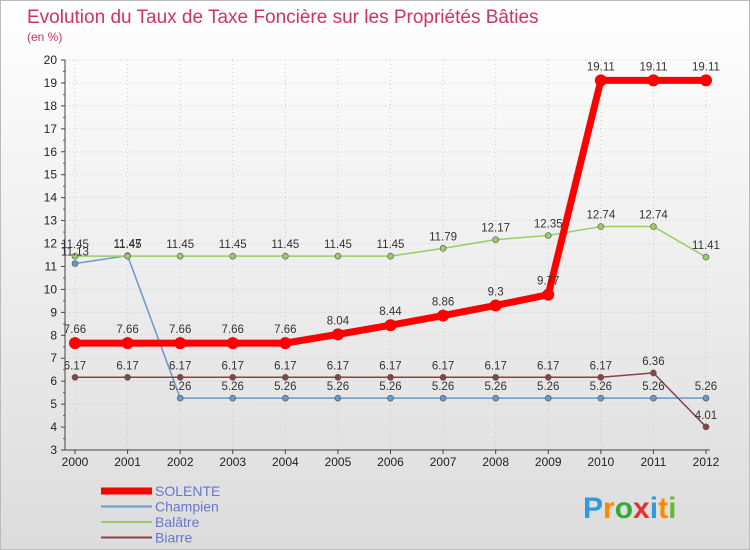  Describe the element at coordinates (51, 129) in the screenshot. I see `y-tick-label: 17` at that location.